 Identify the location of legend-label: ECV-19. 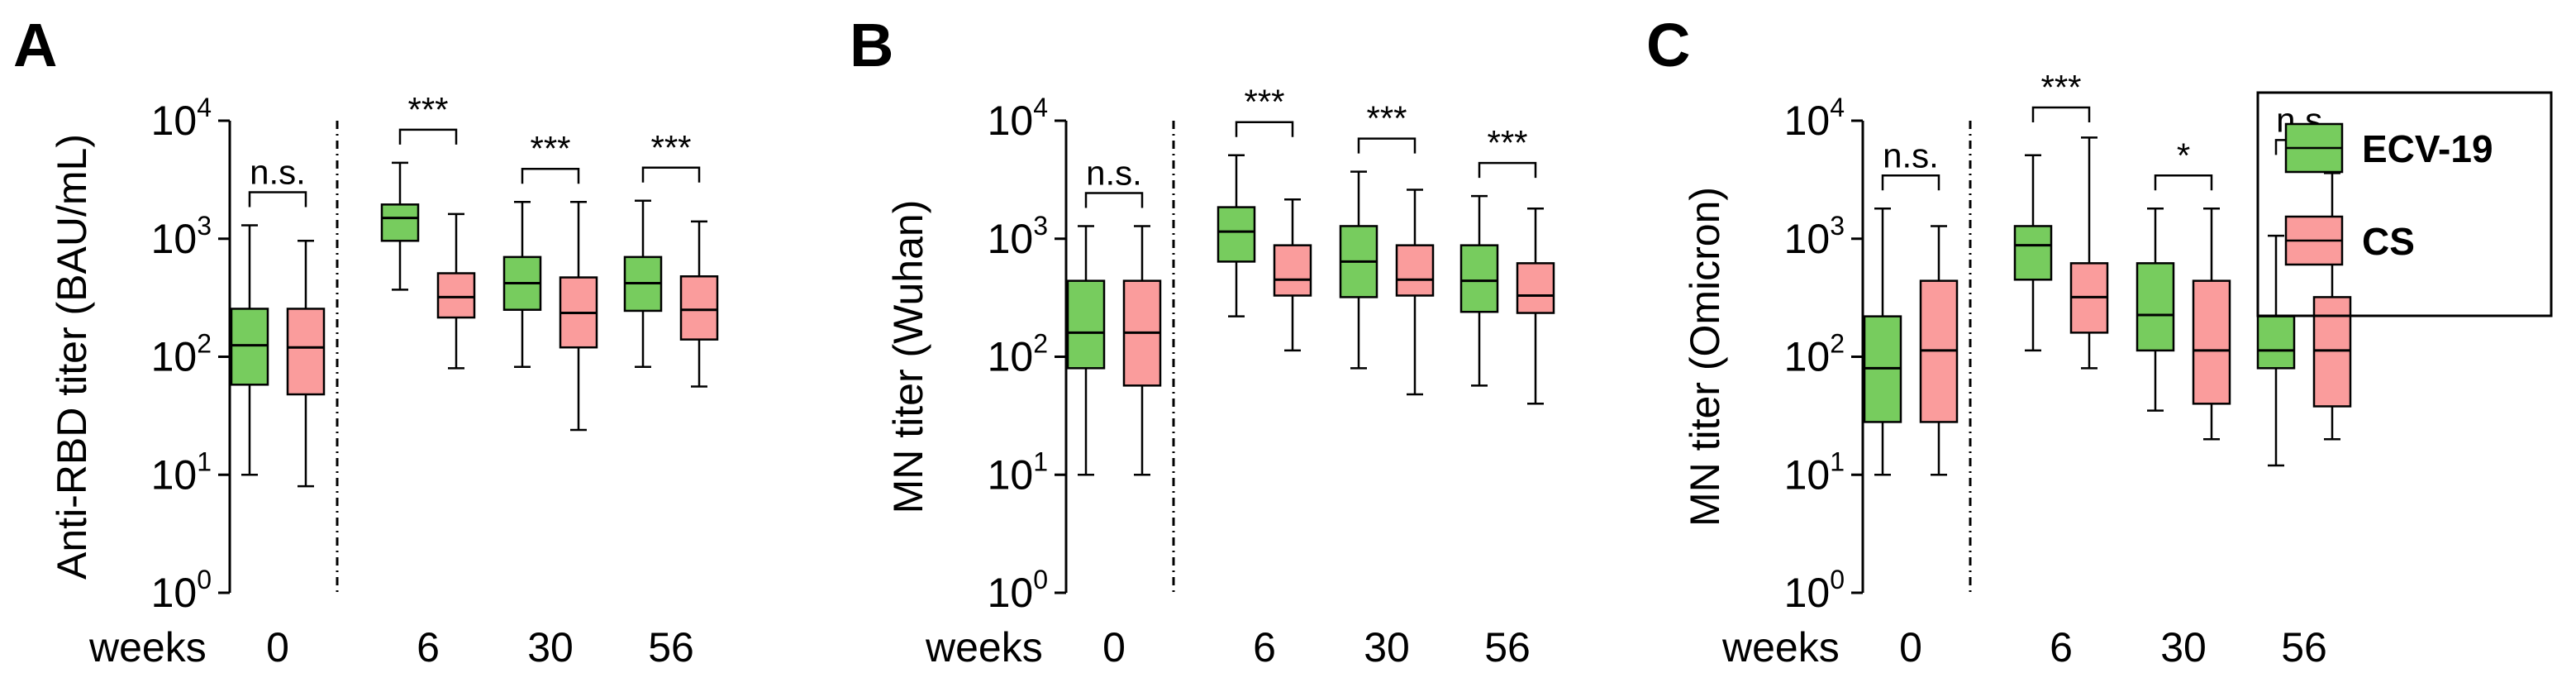
(2427, 149).